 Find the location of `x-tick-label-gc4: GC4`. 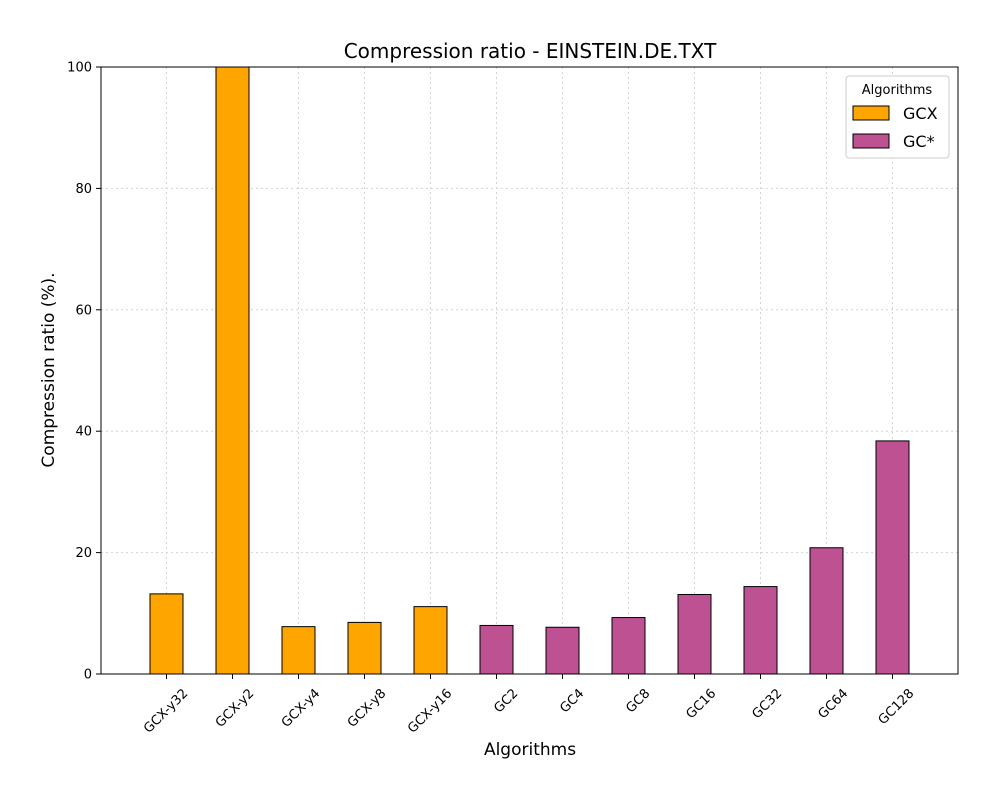

x-tick-label-gc4: GC4 is located at coordinates (572, 701).